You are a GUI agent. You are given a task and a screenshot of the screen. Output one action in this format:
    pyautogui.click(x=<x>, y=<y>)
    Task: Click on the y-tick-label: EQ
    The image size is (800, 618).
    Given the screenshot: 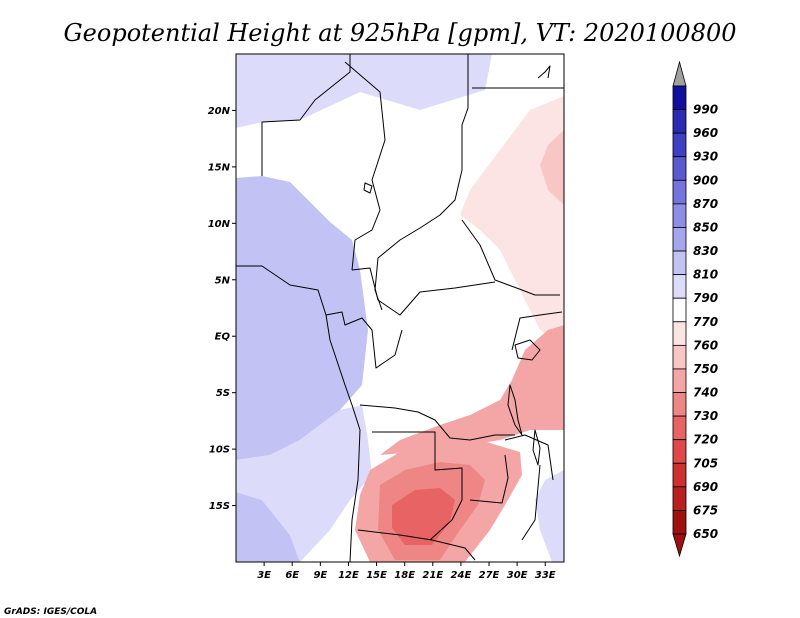 What is the action you would take?
    pyautogui.click(x=223, y=337)
    